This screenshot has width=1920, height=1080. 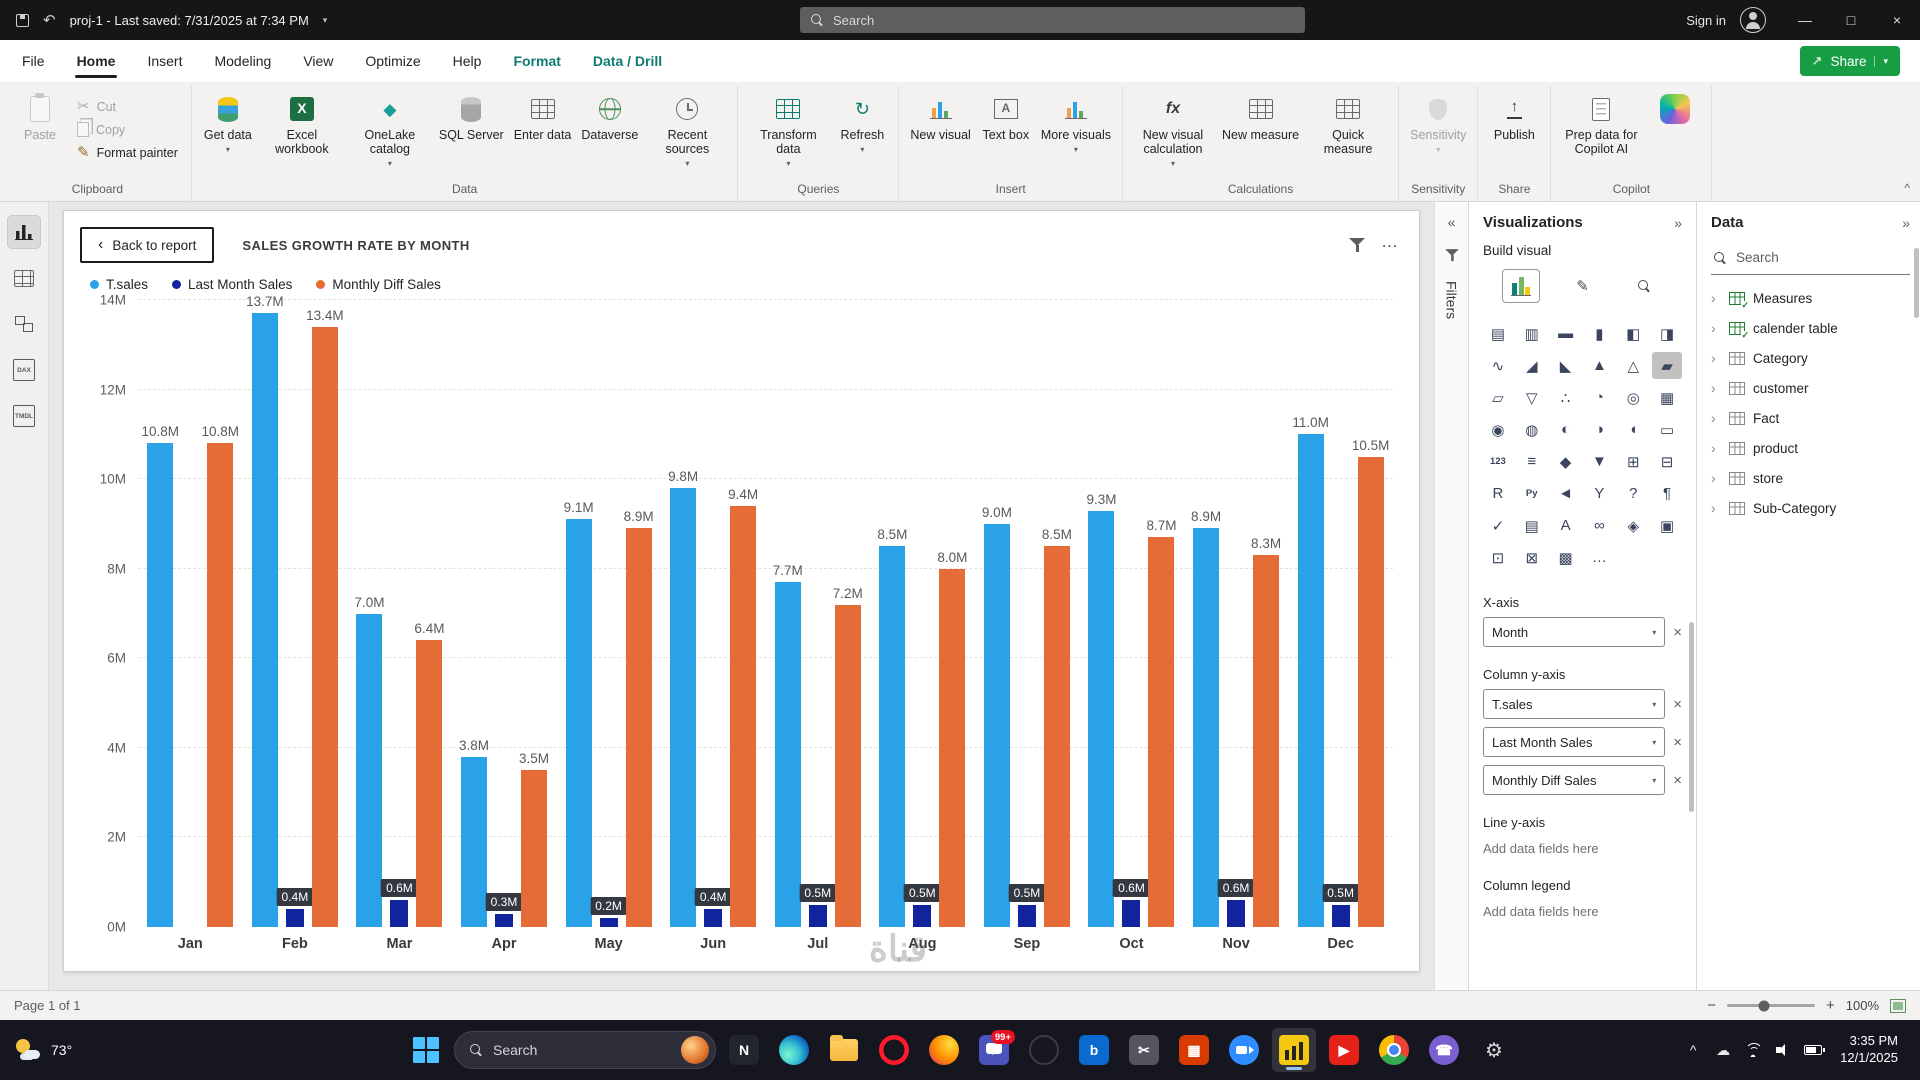 I want to click on bar-last-month-sales-aug: 0.5M, so click(x=922, y=905).